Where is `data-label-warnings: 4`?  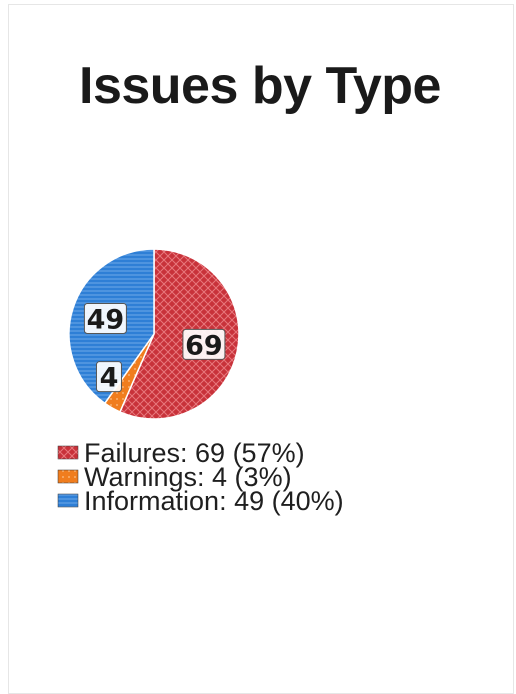 data-label-warnings: 4 is located at coordinates (109, 378).